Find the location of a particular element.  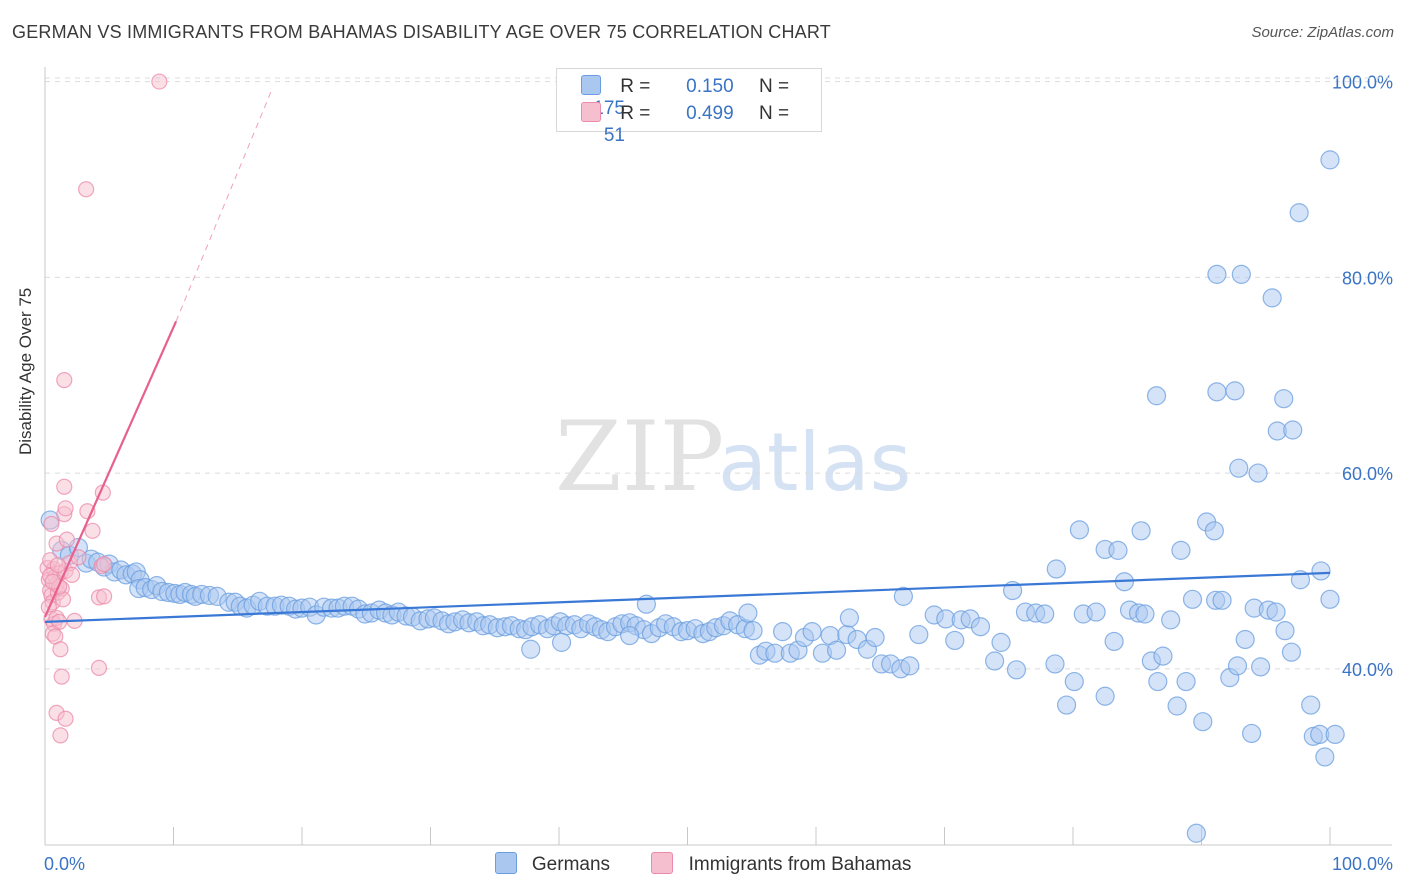

y-tick-label-2: 80.0% is located at coordinates (1367, 278).